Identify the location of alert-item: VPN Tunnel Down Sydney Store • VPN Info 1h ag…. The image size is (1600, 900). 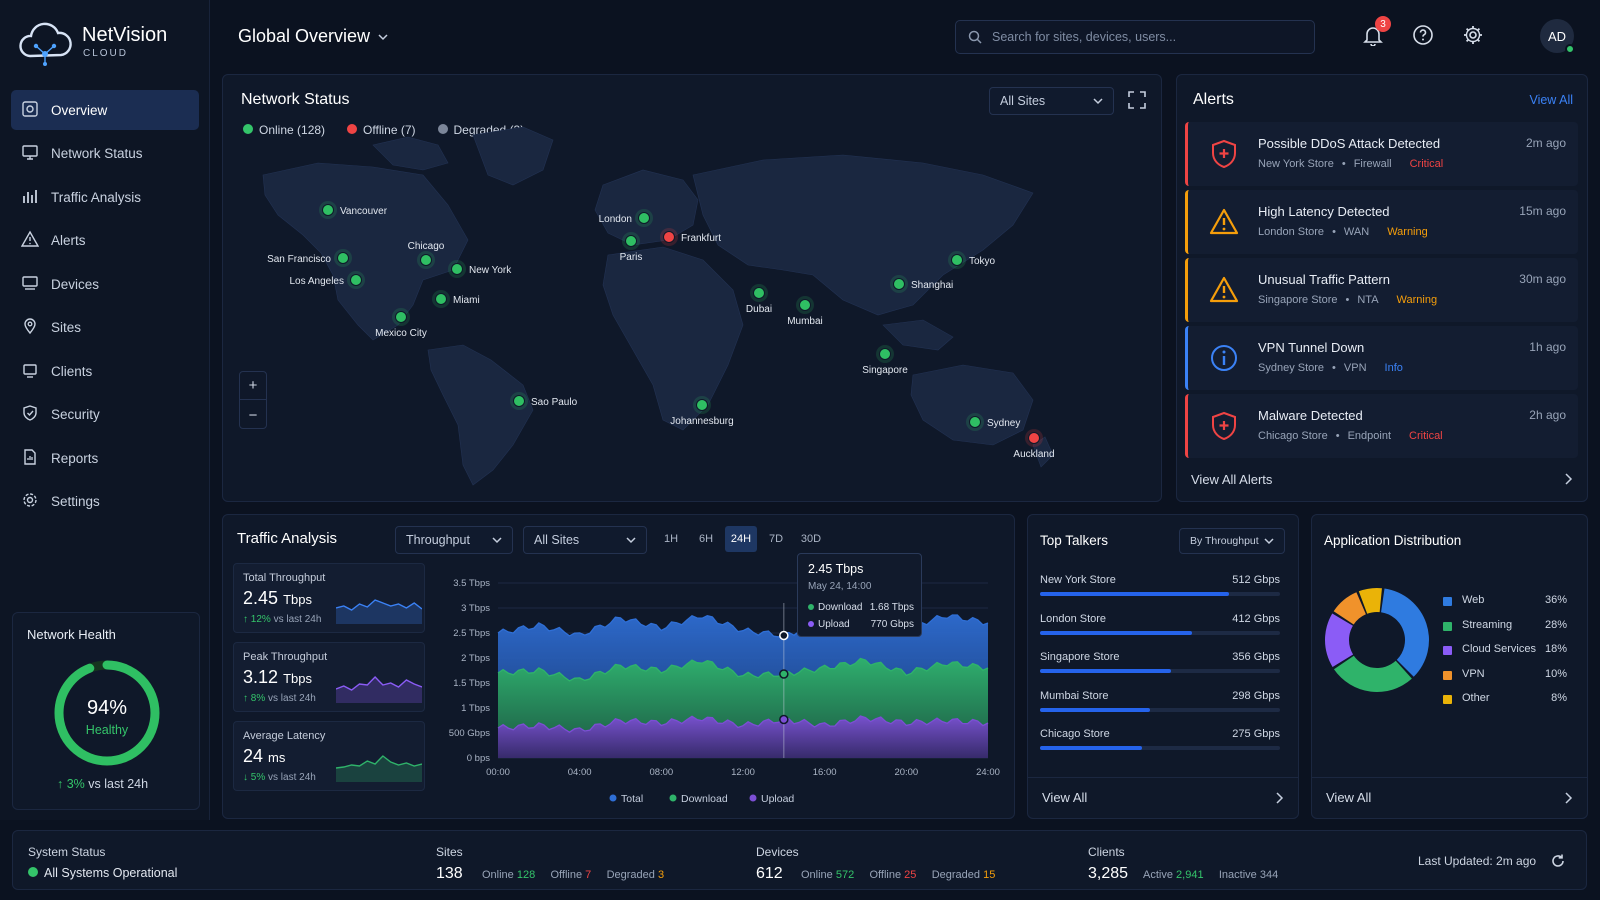
(1381, 358).